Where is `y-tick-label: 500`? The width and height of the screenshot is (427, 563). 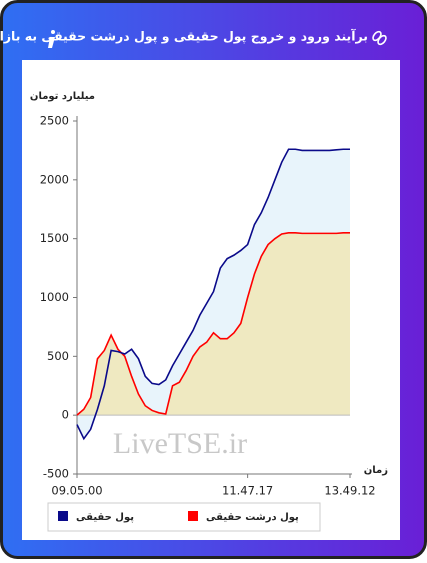
y-tick-label: 500 is located at coordinates (58, 356).